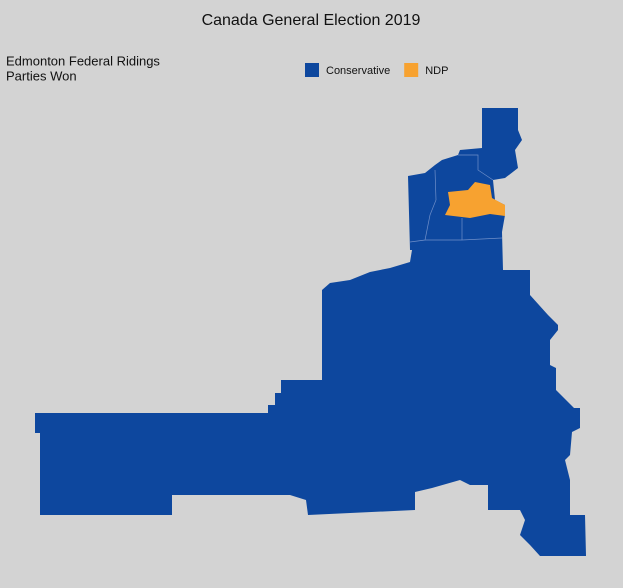 This screenshot has width=623, height=588. Describe the element at coordinates (41, 75) in the screenshot. I see `subtitle-line: Parties Won` at that location.